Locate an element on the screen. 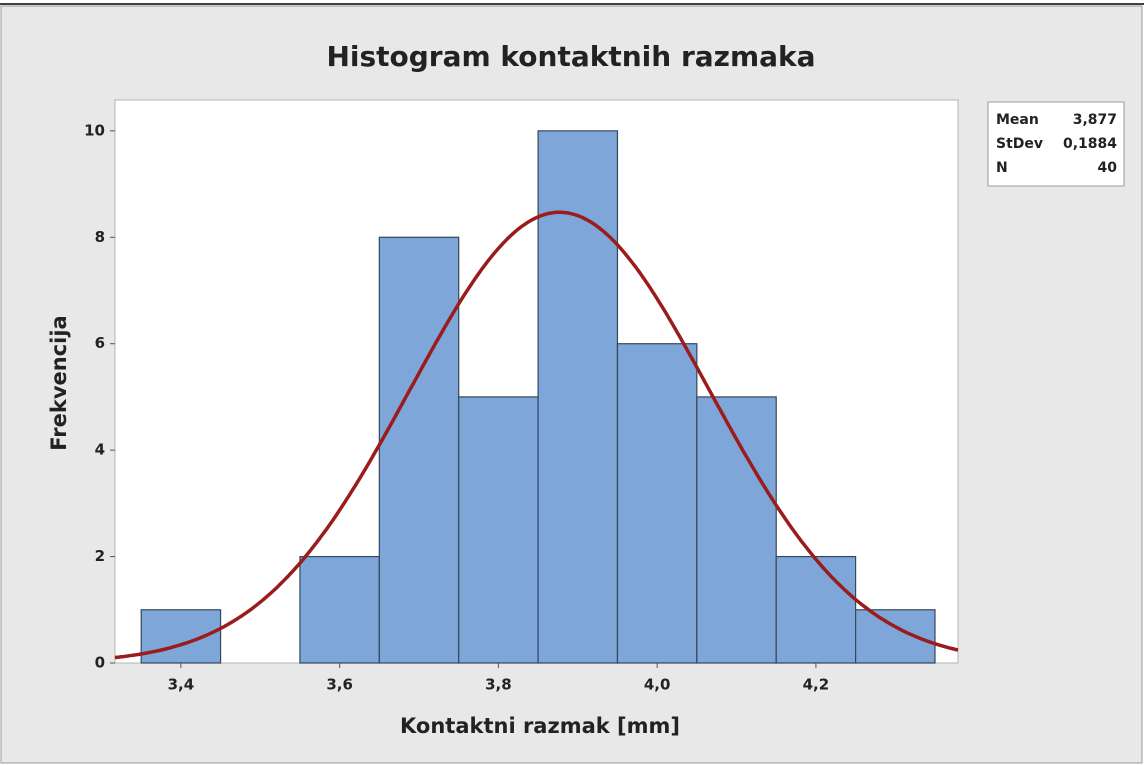 This screenshot has width=1144, height=765. y-tick-label: 0 is located at coordinates (100, 663).